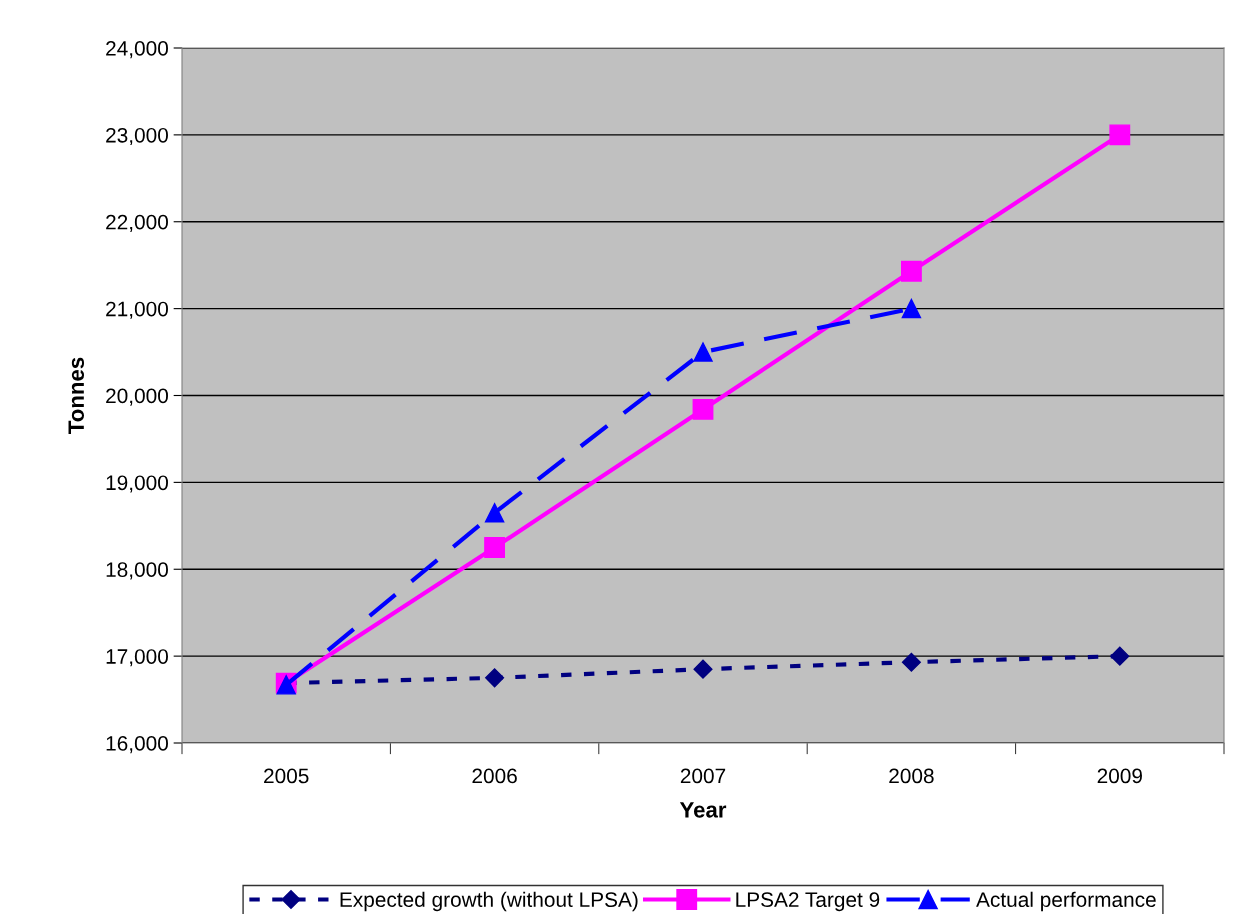 The height and width of the screenshot is (914, 1234). Describe the element at coordinates (703, 776) in the screenshot. I see `x-tick-label: 2007` at that location.